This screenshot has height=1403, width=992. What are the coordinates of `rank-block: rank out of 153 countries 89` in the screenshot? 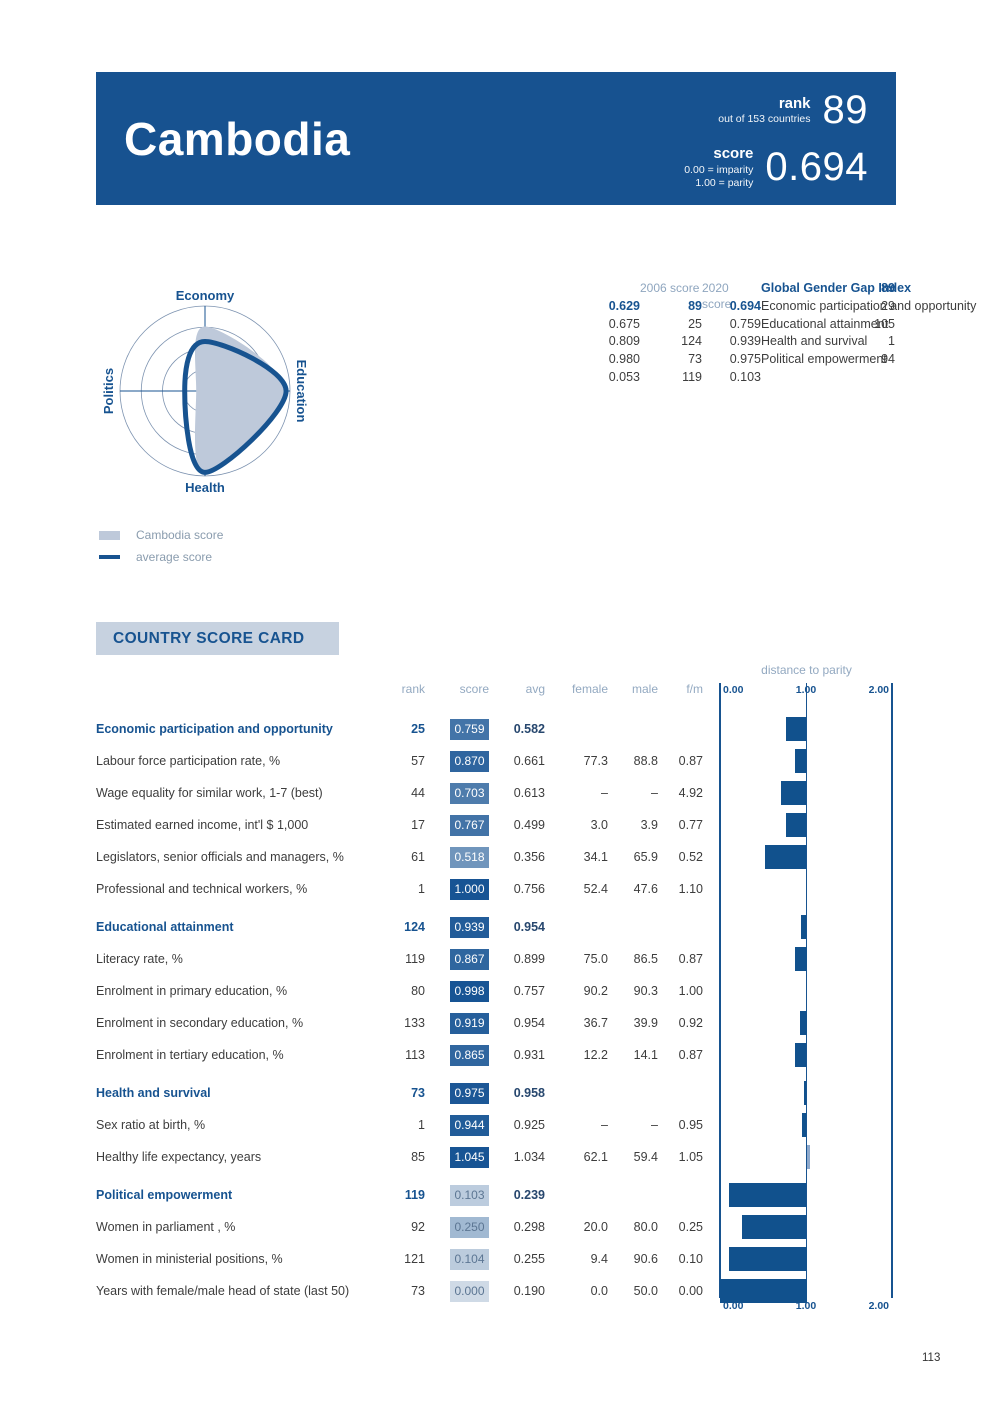 It's located at (703, 110).